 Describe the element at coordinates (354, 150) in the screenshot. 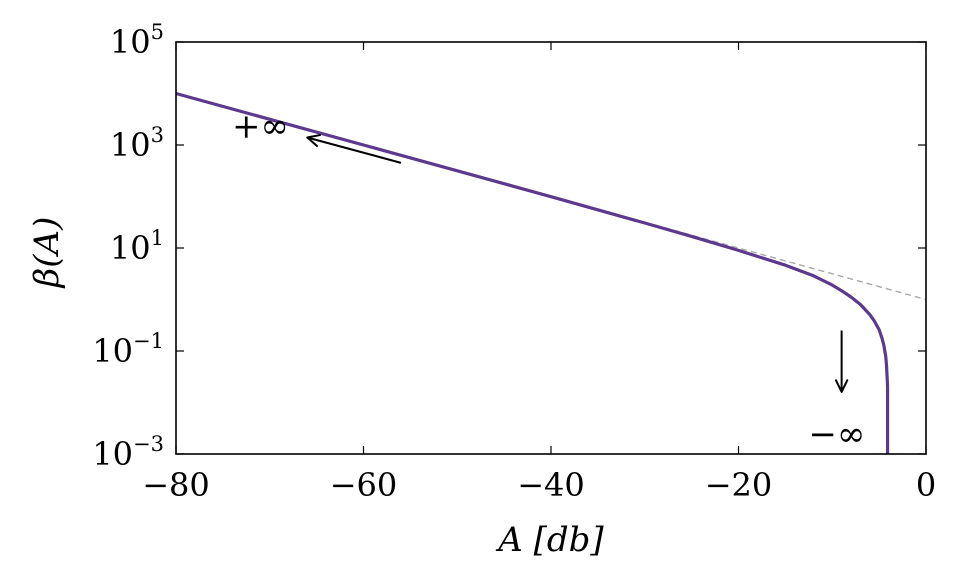

I see `annotation-arrow` at that location.